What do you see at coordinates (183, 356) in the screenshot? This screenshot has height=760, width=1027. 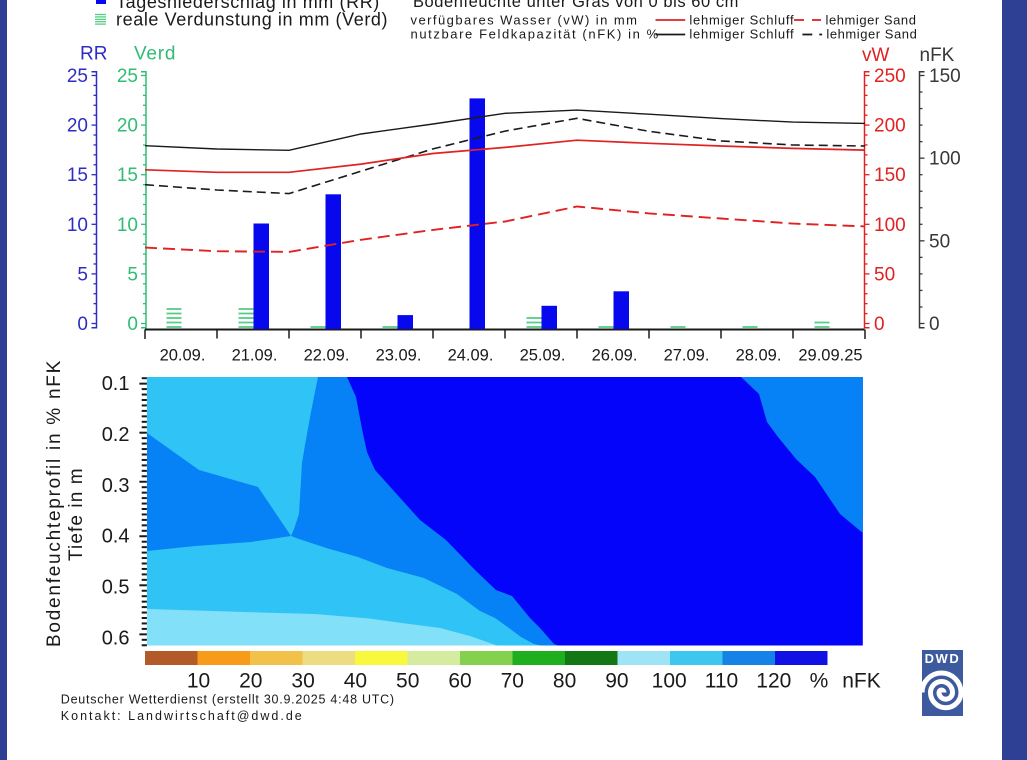 I see `svg-text: 20.09.` at bounding box center [183, 356].